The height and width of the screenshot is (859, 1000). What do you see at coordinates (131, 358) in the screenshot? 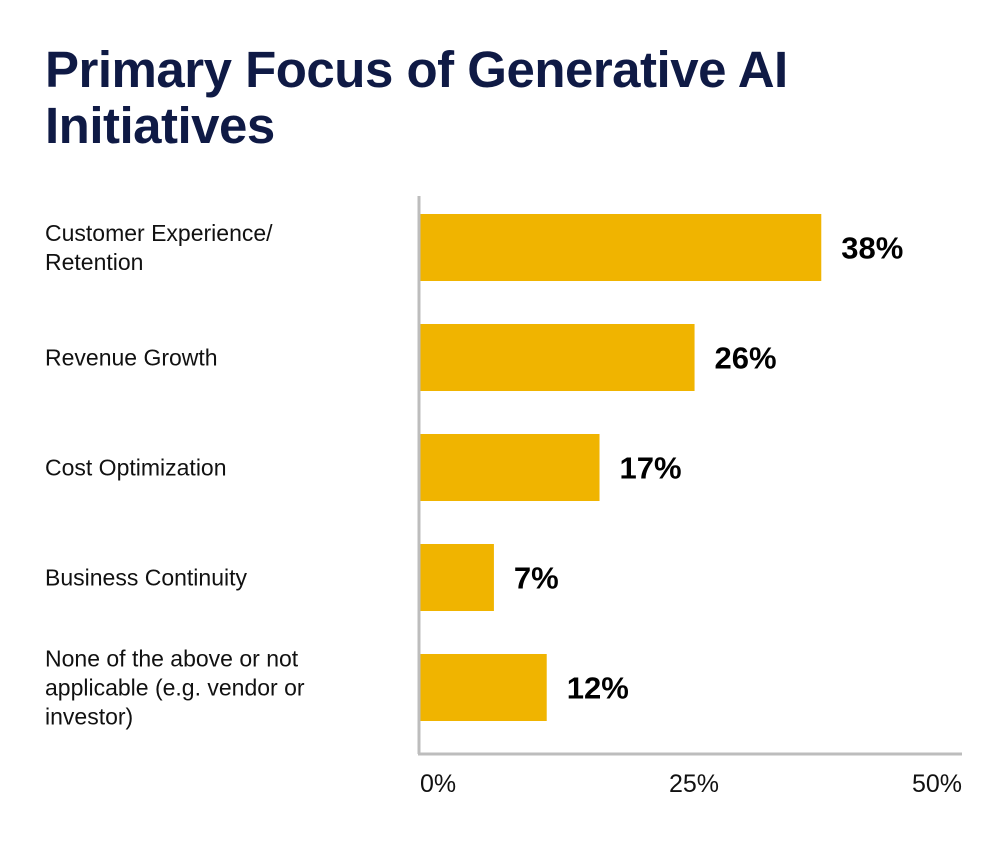
I see `category-label: Revenue Growth` at bounding box center [131, 358].